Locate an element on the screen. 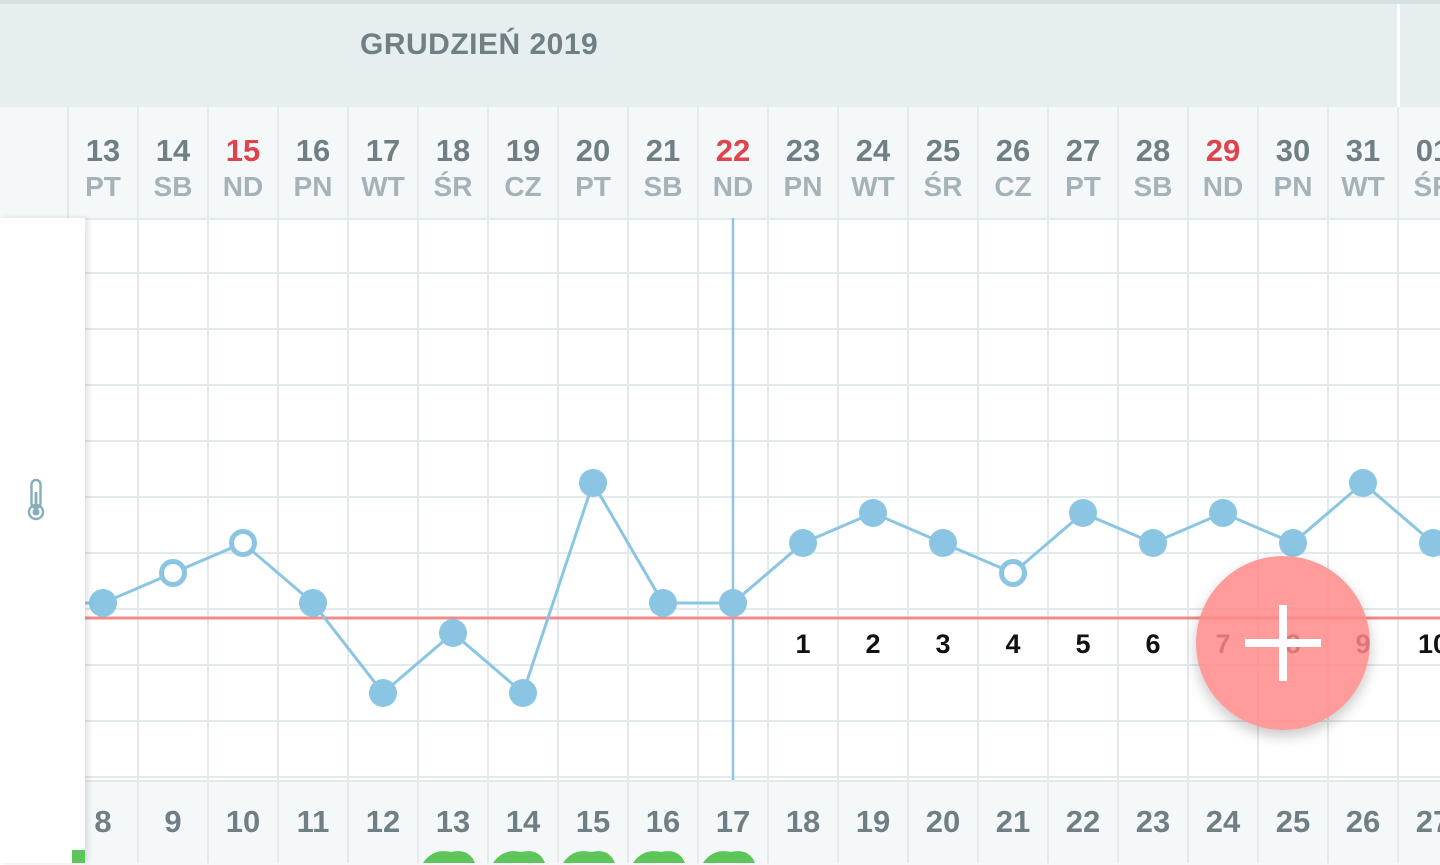 This screenshot has height=865, width=1440. day-number: 29 is located at coordinates (1223, 150).